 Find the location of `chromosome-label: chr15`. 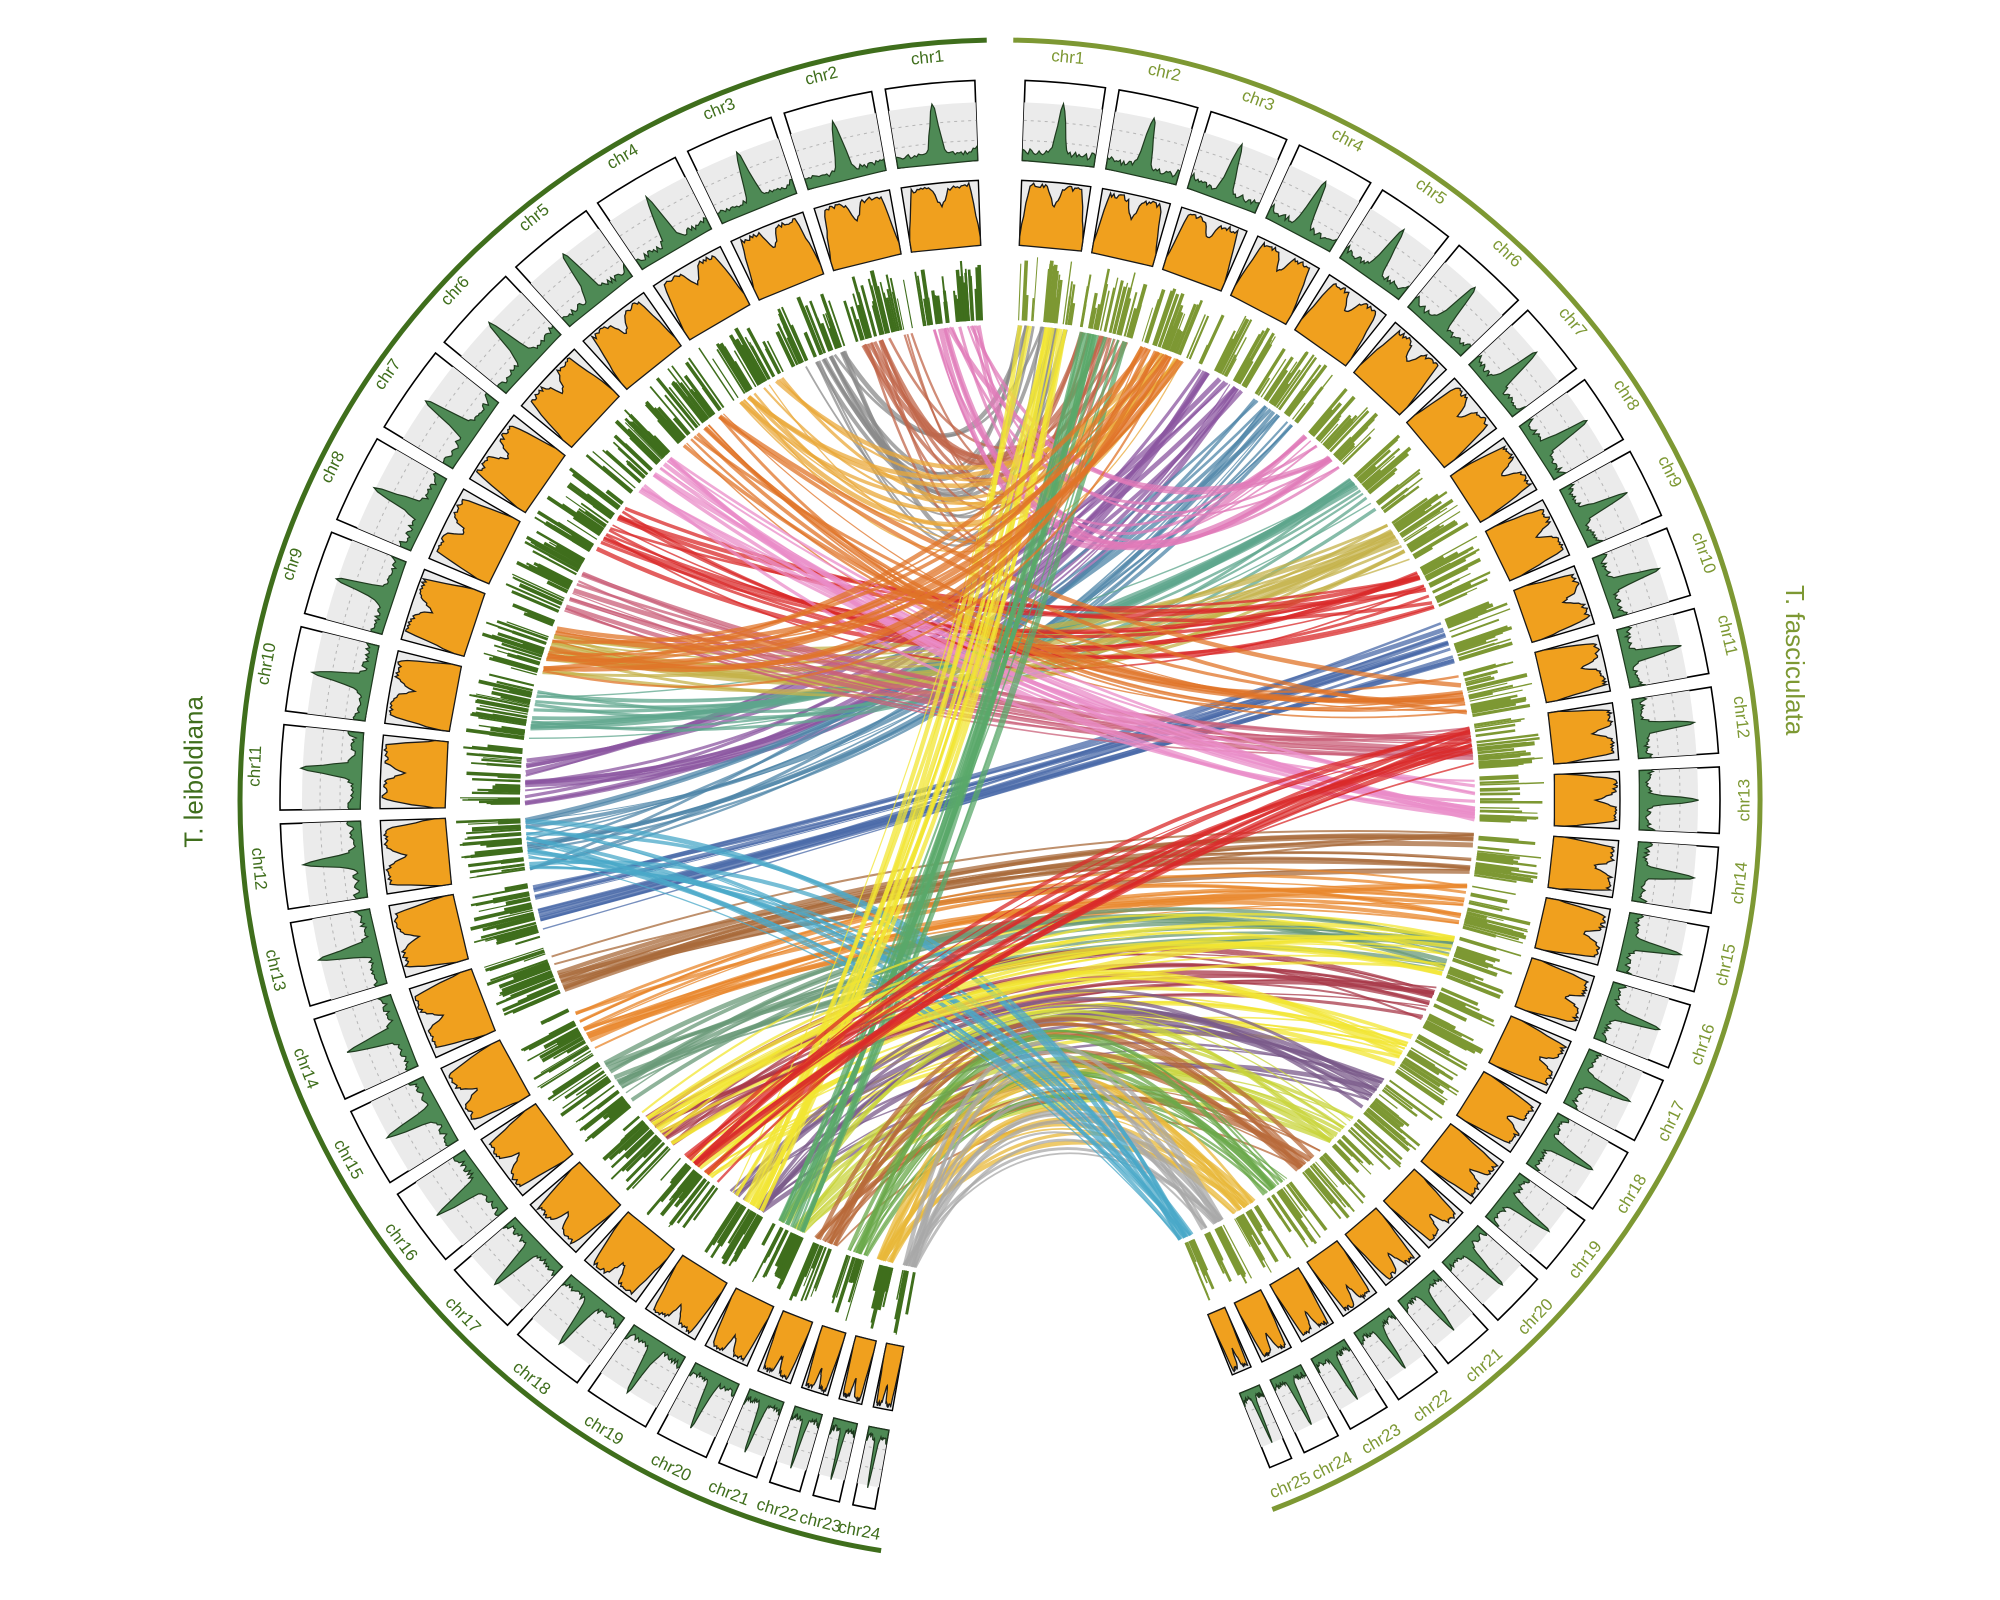

chromosome-label: chr15 is located at coordinates (348, 1159).